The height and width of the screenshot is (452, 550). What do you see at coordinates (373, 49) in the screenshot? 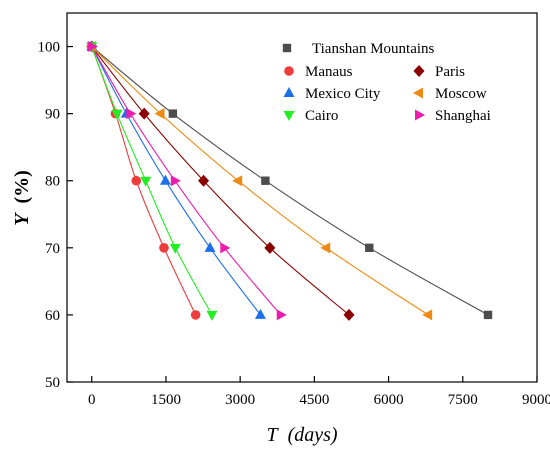
I see `legend-label-tianshan-mountains: Tianshan Mountains` at bounding box center [373, 49].